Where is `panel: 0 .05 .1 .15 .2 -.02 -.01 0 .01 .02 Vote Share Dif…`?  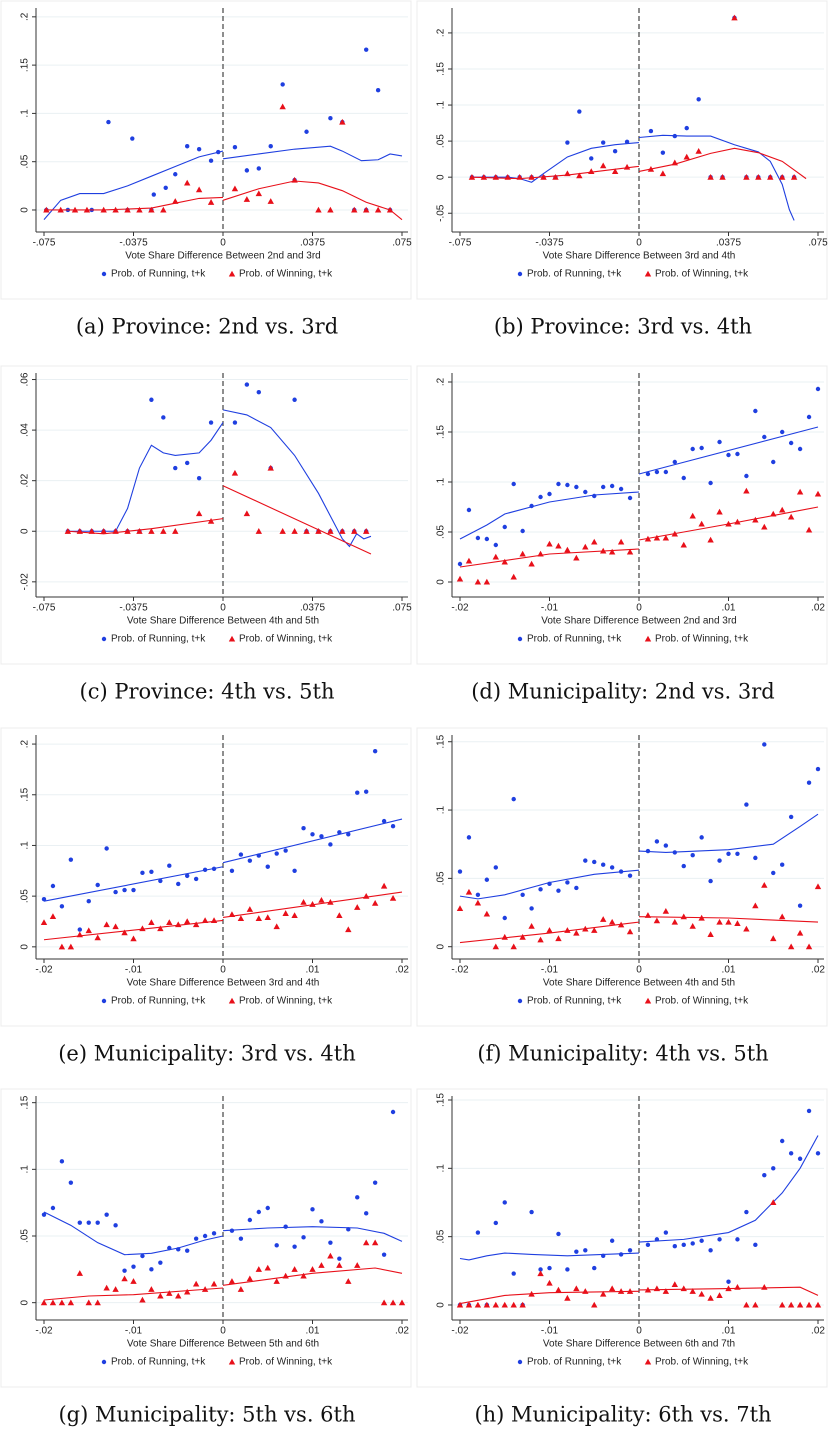
panel: 0 .05 .1 .15 .2 -.02 -.01 0 .01 .02 Vote Share Dif… is located at coordinates (622, 534).